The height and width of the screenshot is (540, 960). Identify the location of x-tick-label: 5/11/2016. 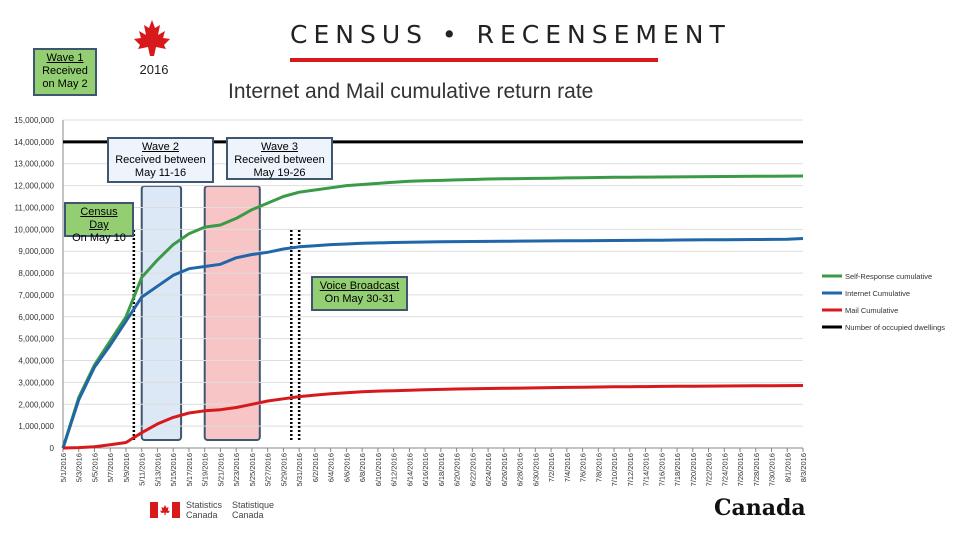
(142, 469).